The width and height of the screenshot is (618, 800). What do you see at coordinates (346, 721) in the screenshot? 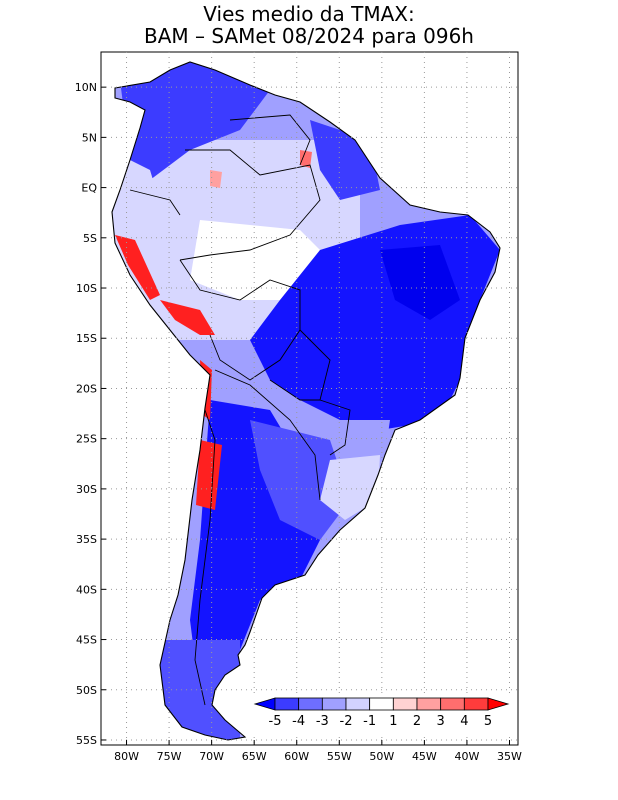
I see `colorbar-label: -2` at bounding box center [346, 721].